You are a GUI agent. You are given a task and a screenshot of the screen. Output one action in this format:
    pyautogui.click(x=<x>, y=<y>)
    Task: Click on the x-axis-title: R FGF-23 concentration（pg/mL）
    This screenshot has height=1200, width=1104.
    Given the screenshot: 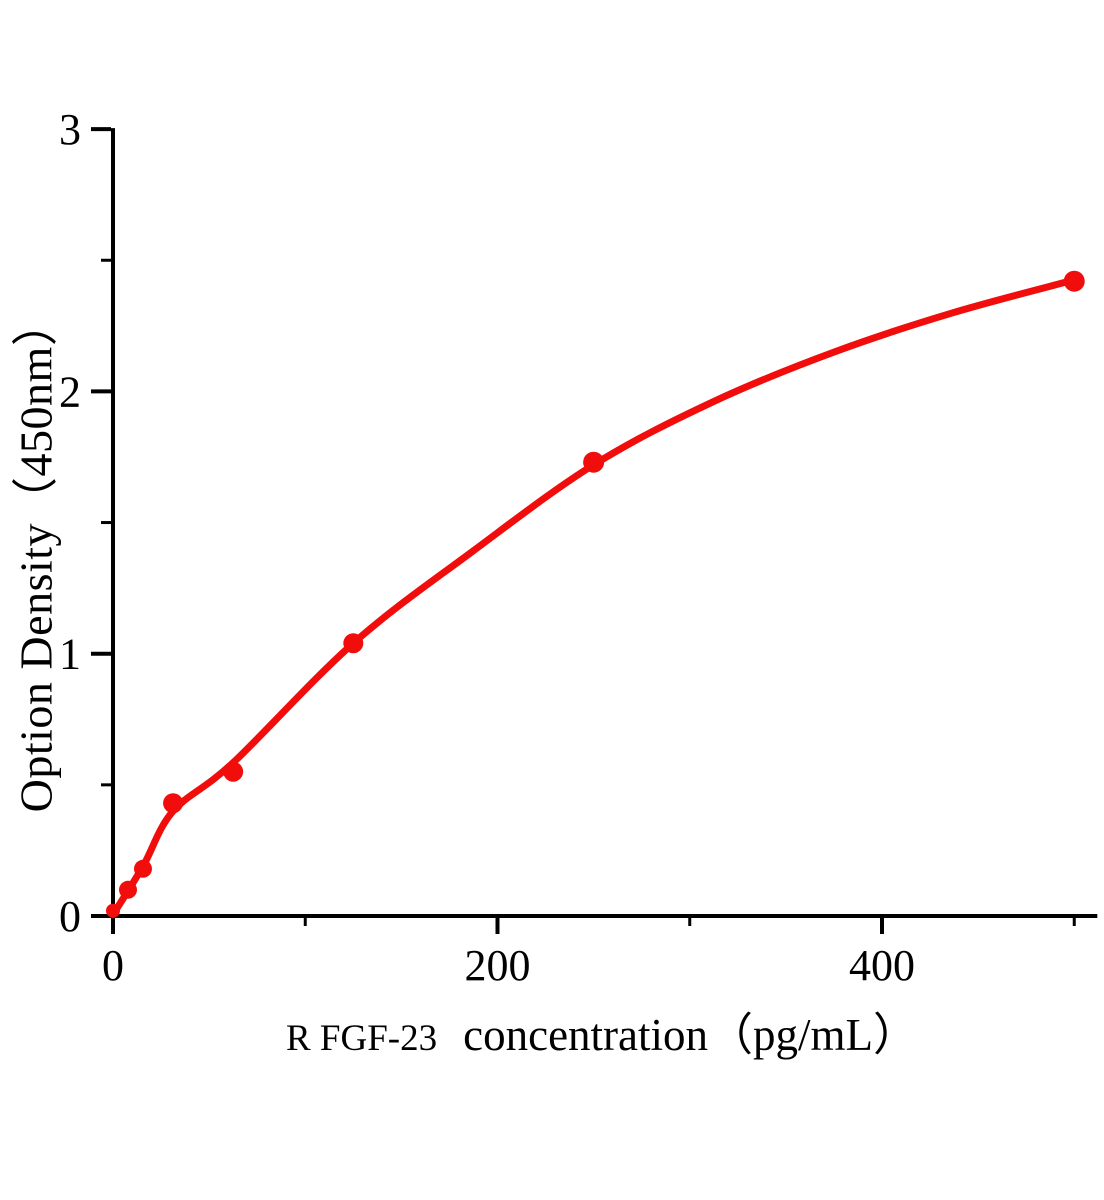 What is the action you would take?
    pyautogui.click(x=602, y=1030)
    